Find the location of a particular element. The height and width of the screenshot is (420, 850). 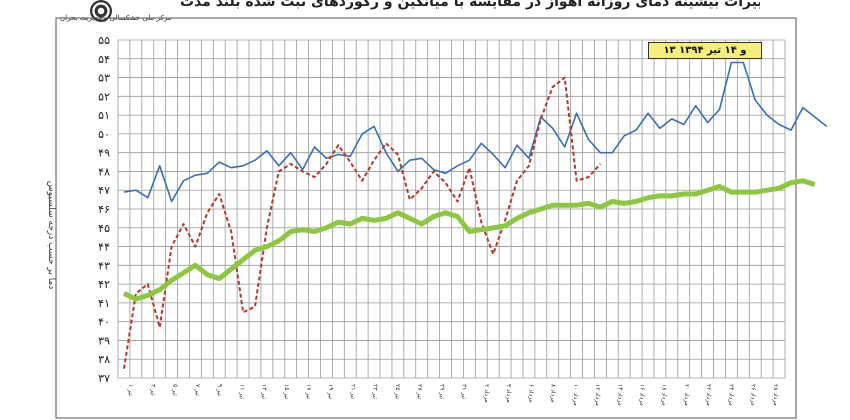

x-tick-label: ۱۳ تیر is located at coordinates (264, 391).